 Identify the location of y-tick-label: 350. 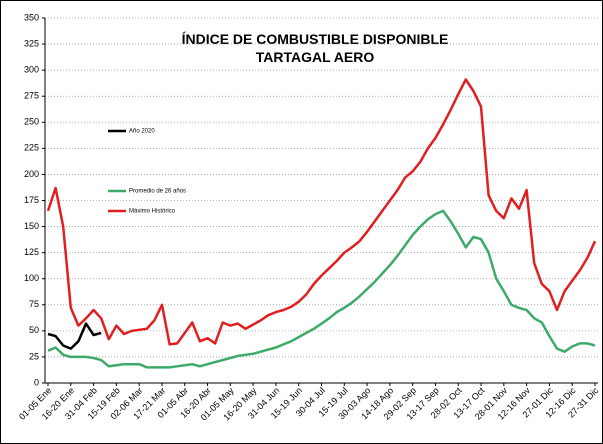
(31, 17).